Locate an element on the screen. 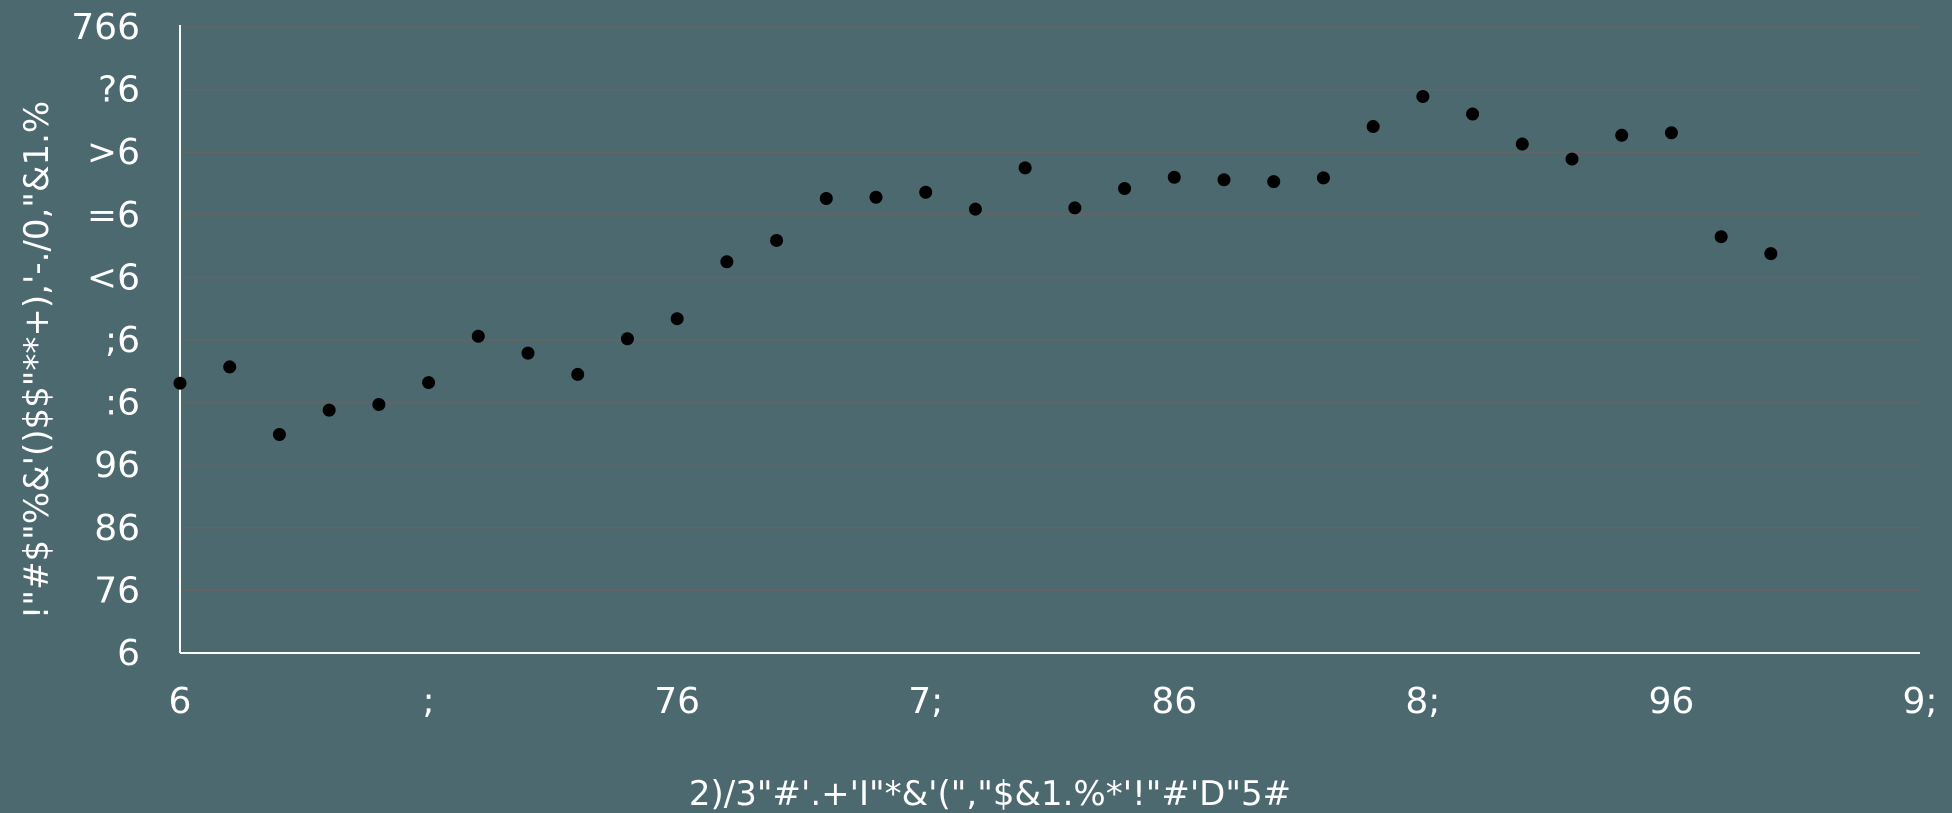 This screenshot has width=1952, height=813. y-tick-label: ?6 is located at coordinates (119, 90).